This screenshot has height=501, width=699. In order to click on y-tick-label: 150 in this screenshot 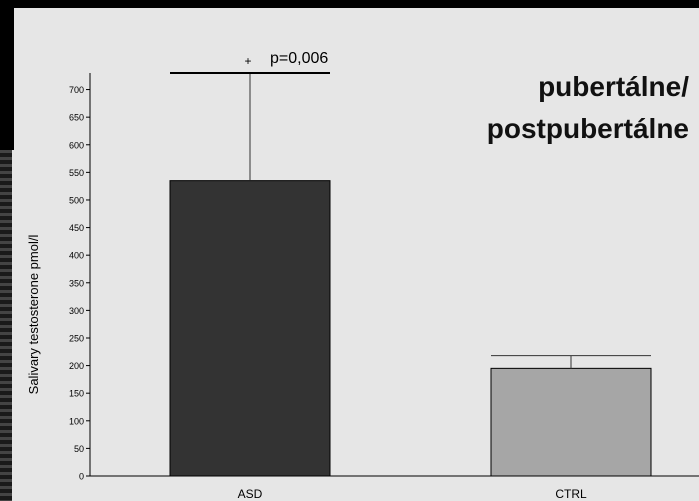, I will do `click(76, 394)`.